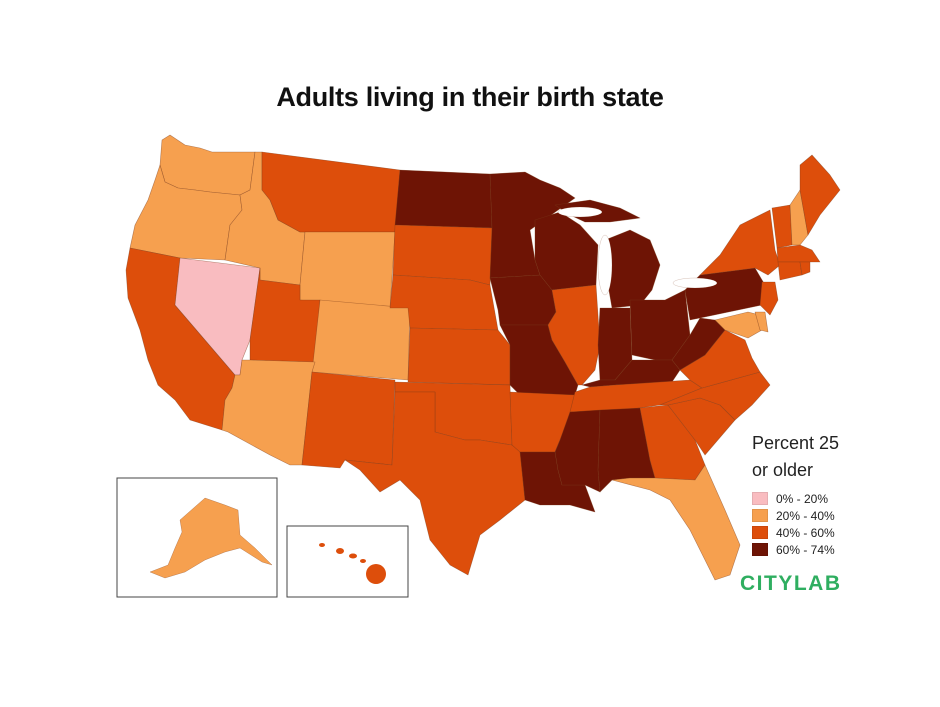 This screenshot has height=707, width=940. Describe the element at coordinates (637, 251) in the screenshot. I see `great-lakes` at that location.